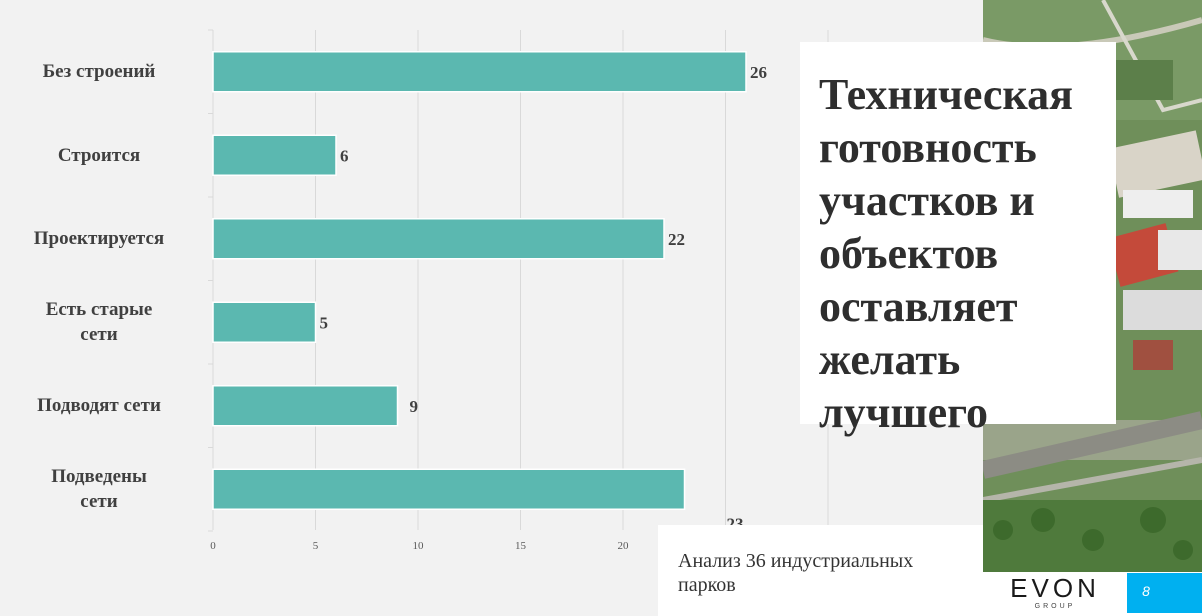  Describe the element at coordinates (909, 253) in the screenshot. I see `title-line: объектов` at that location.